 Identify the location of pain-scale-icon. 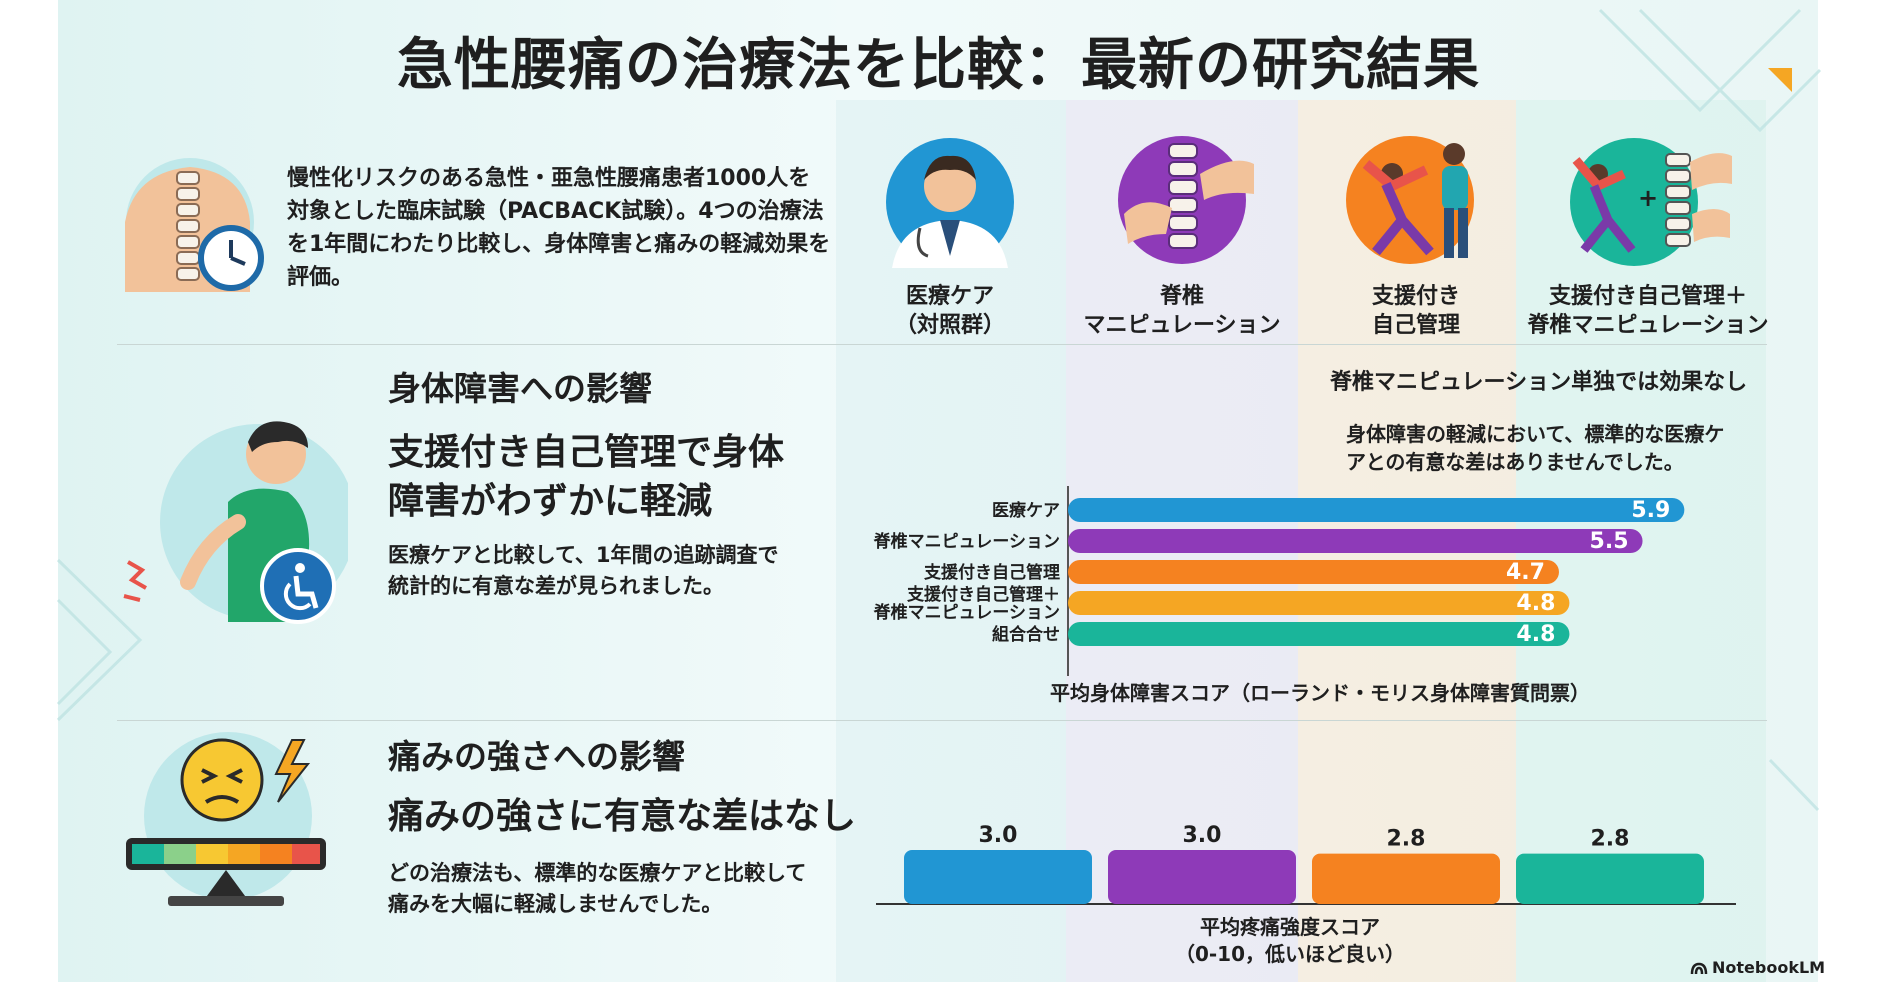
(226, 819).